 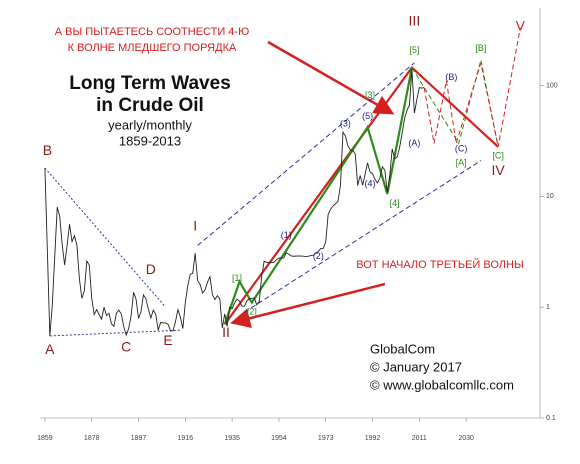 I want to click on wave-label: [B], so click(x=480, y=48).